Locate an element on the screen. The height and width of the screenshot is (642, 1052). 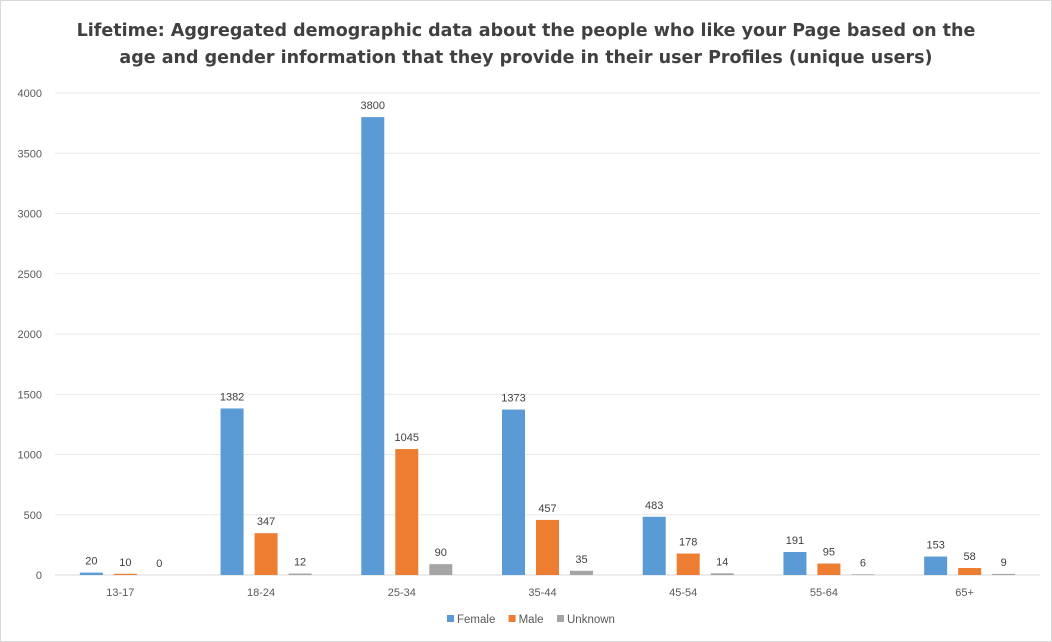
data-label: 483 is located at coordinates (654, 506).